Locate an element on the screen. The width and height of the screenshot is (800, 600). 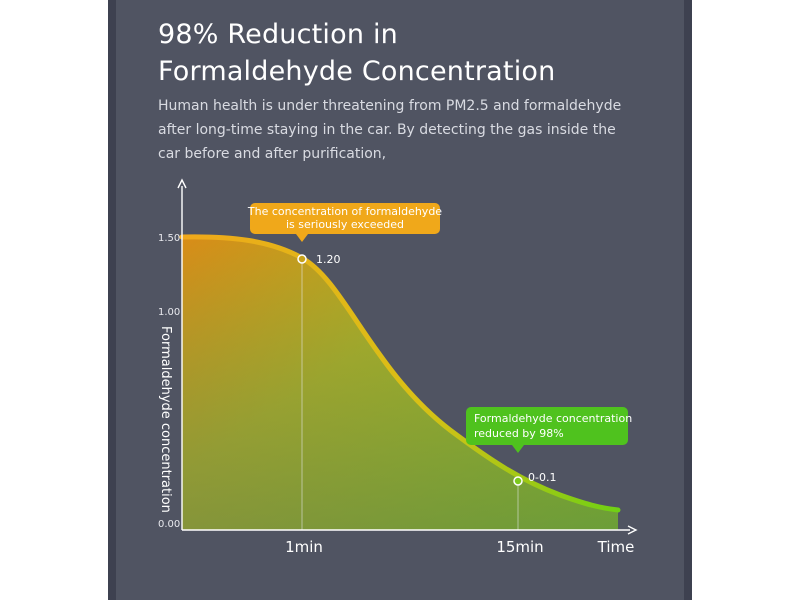
callout-text: reduced by 98% is located at coordinates (519, 433).